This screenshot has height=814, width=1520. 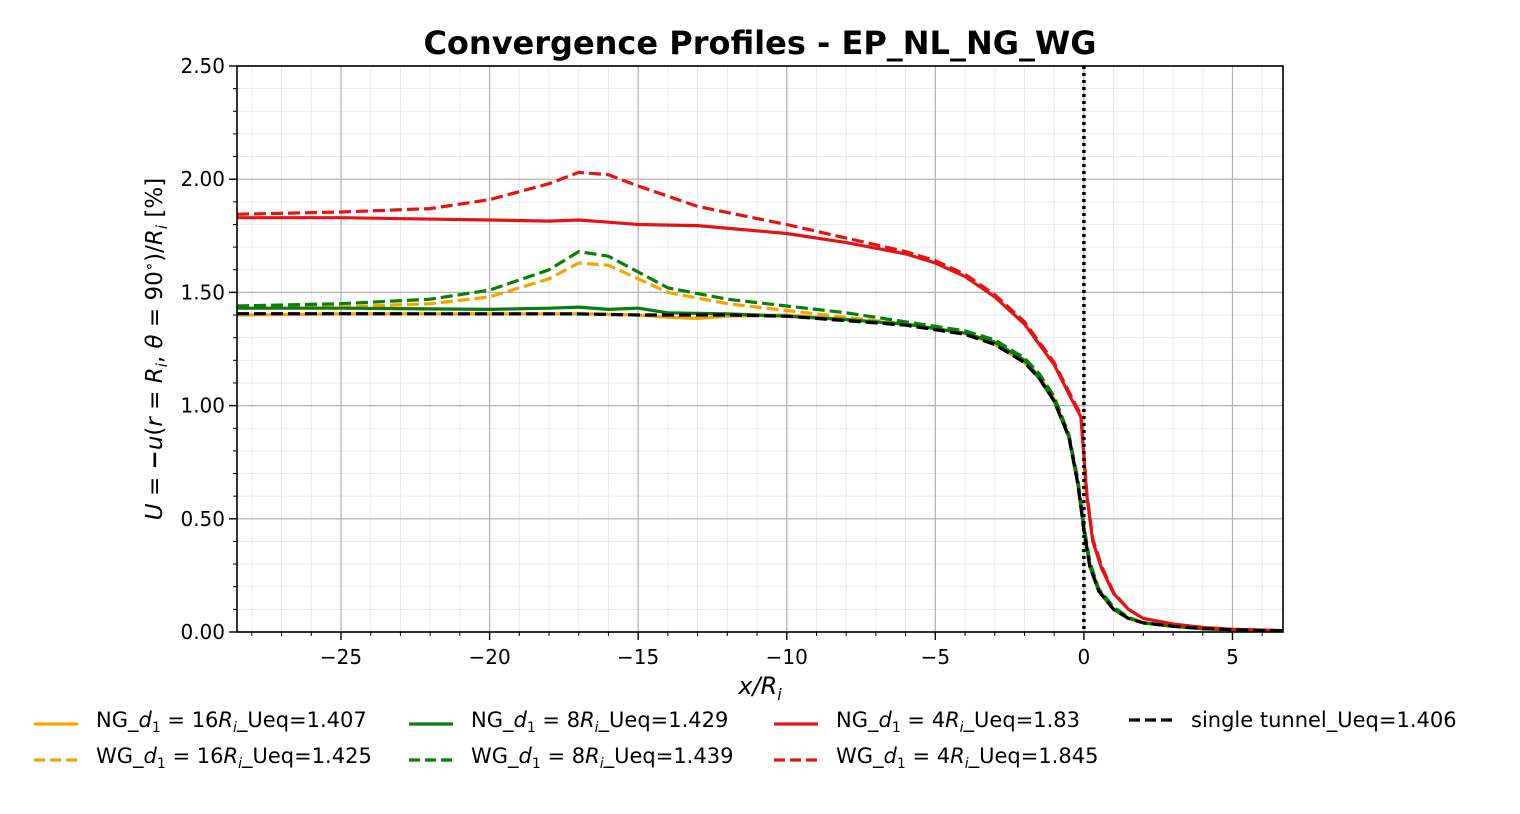 I want to click on x-tick-label: 5, so click(x=1232, y=657).